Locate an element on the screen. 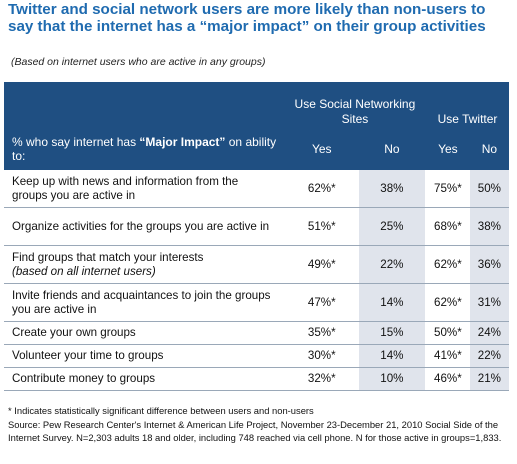 The width and height of the screenshot is (517, 464). cell-twitter-yes: 41%* is located at coordinates (448, 356).